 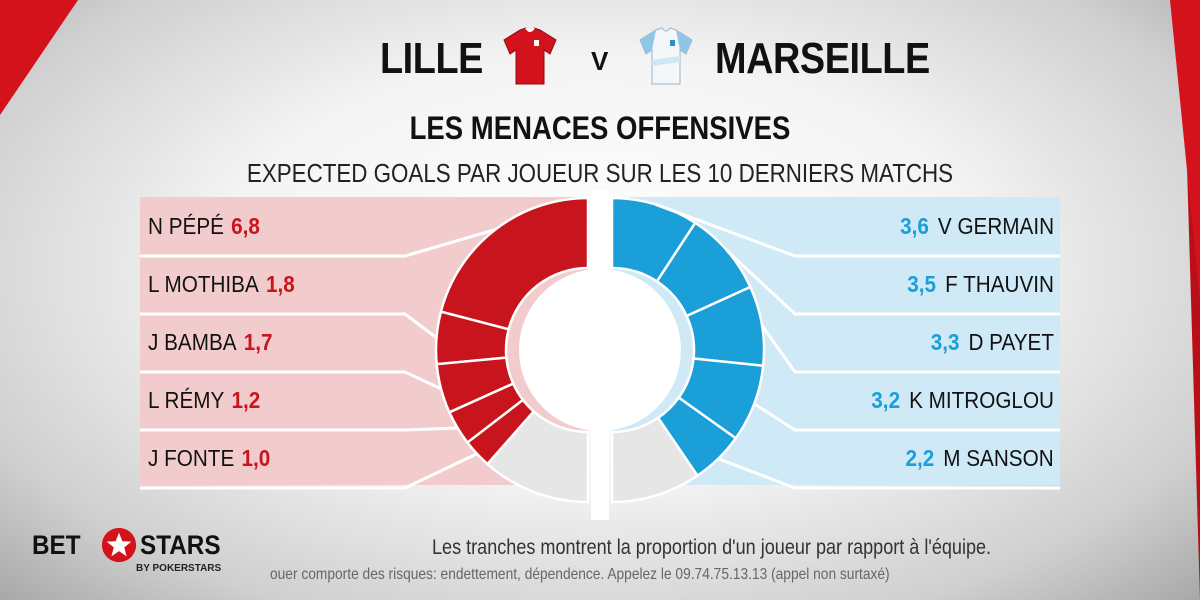 What do you see at coordinates (180, 545) in the screenshot?
I see `logo-stars-text: STARS` at bounding box center [180, 545].